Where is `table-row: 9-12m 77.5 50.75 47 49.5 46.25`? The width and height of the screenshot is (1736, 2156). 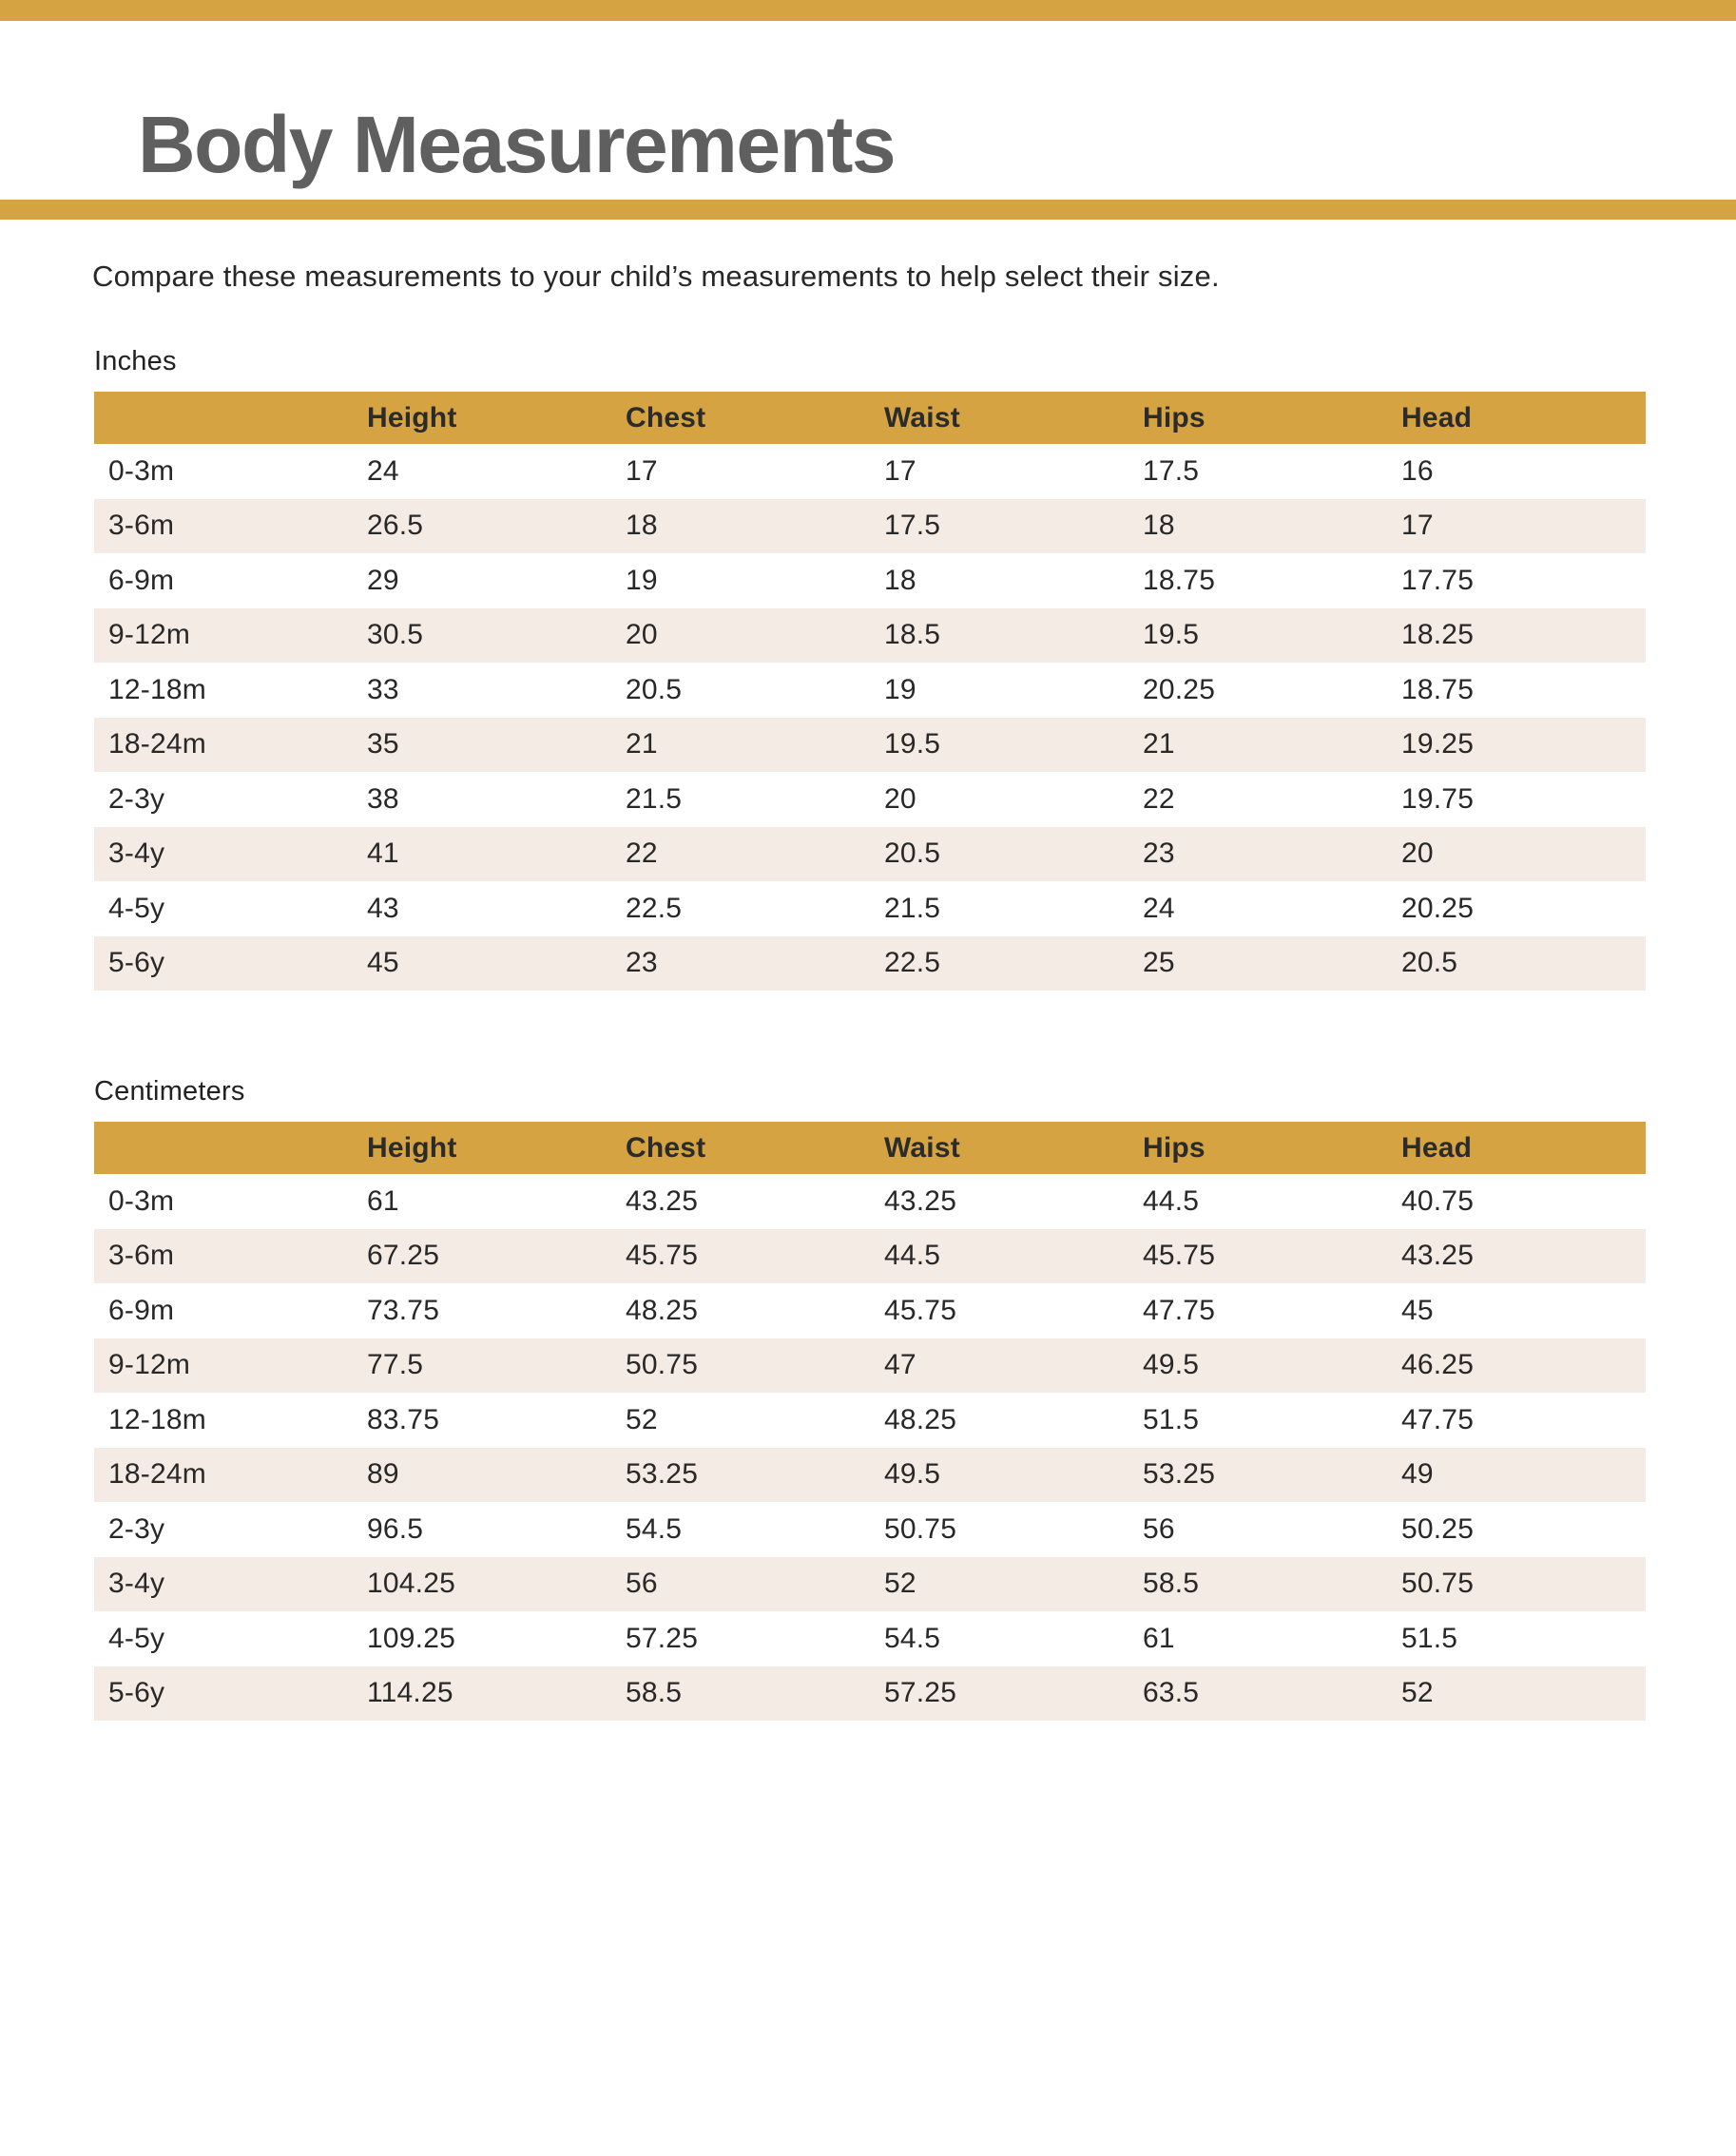 table-row: 9-12m 77.5 50.75 47 49.5 46.25 is located at coordinates (870, 1365).